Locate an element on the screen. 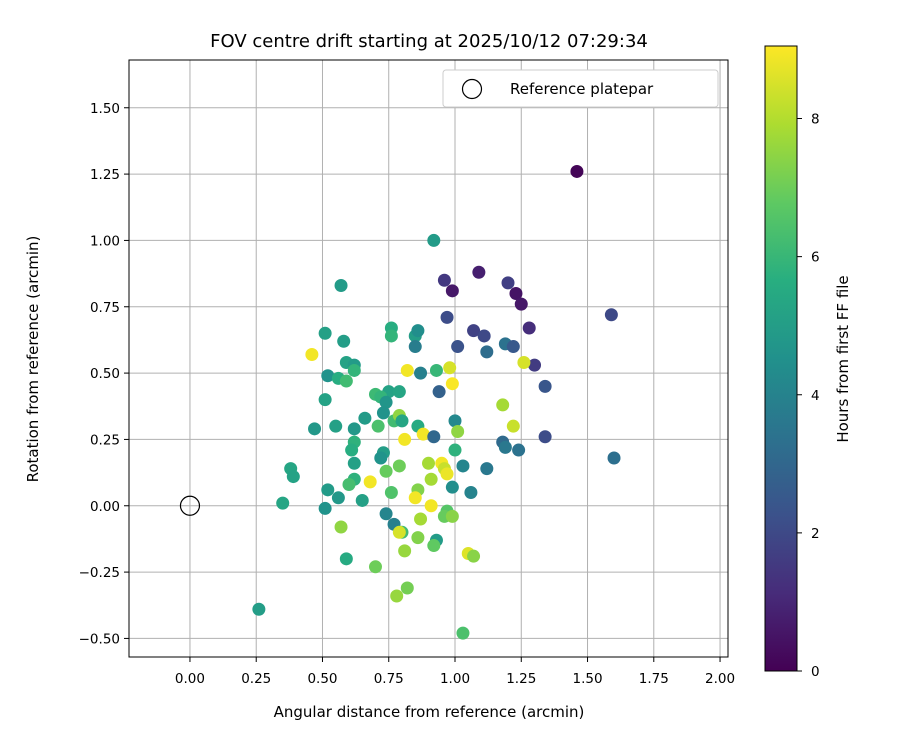  y-tick-label: 1.00 is located at coordinates (105, 241).